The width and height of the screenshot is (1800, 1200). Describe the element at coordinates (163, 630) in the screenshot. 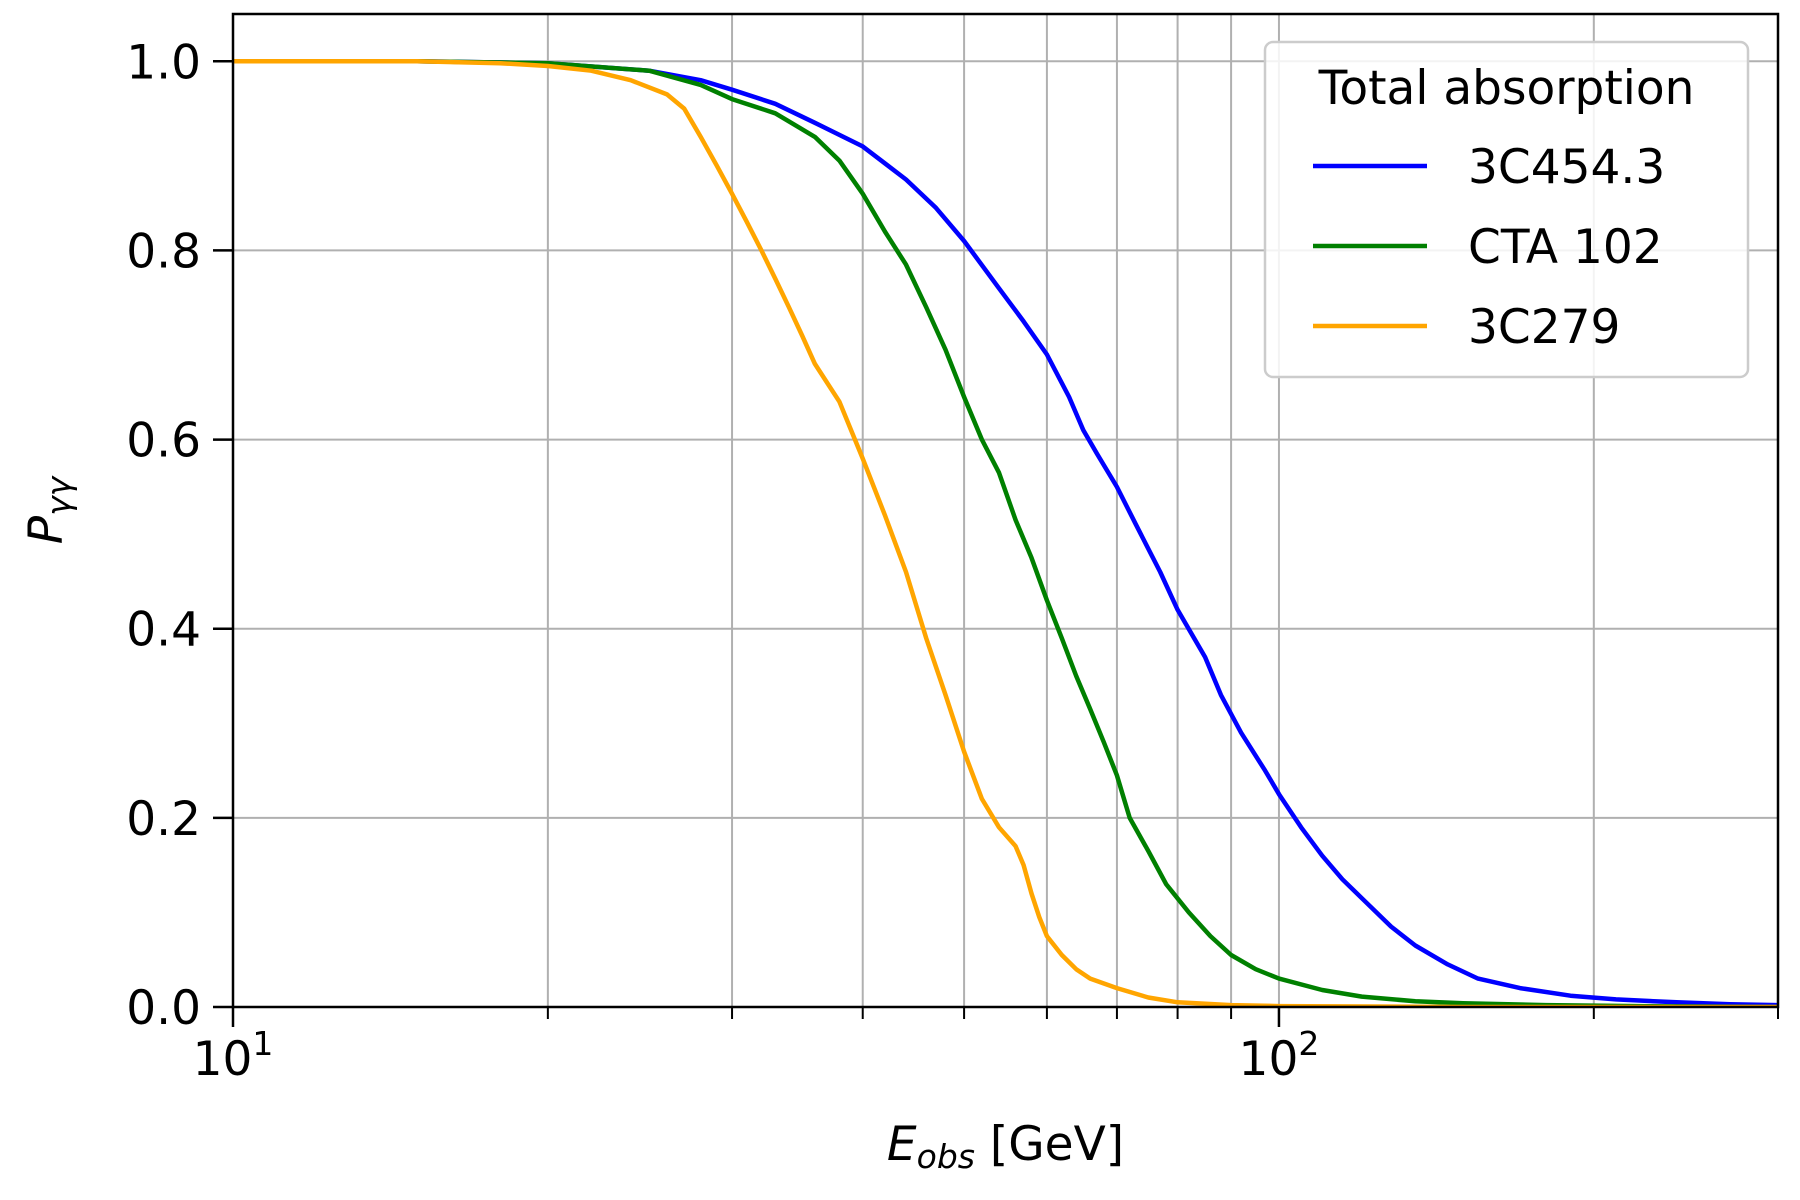

I see `y-tick-label: 0.4` at that location.